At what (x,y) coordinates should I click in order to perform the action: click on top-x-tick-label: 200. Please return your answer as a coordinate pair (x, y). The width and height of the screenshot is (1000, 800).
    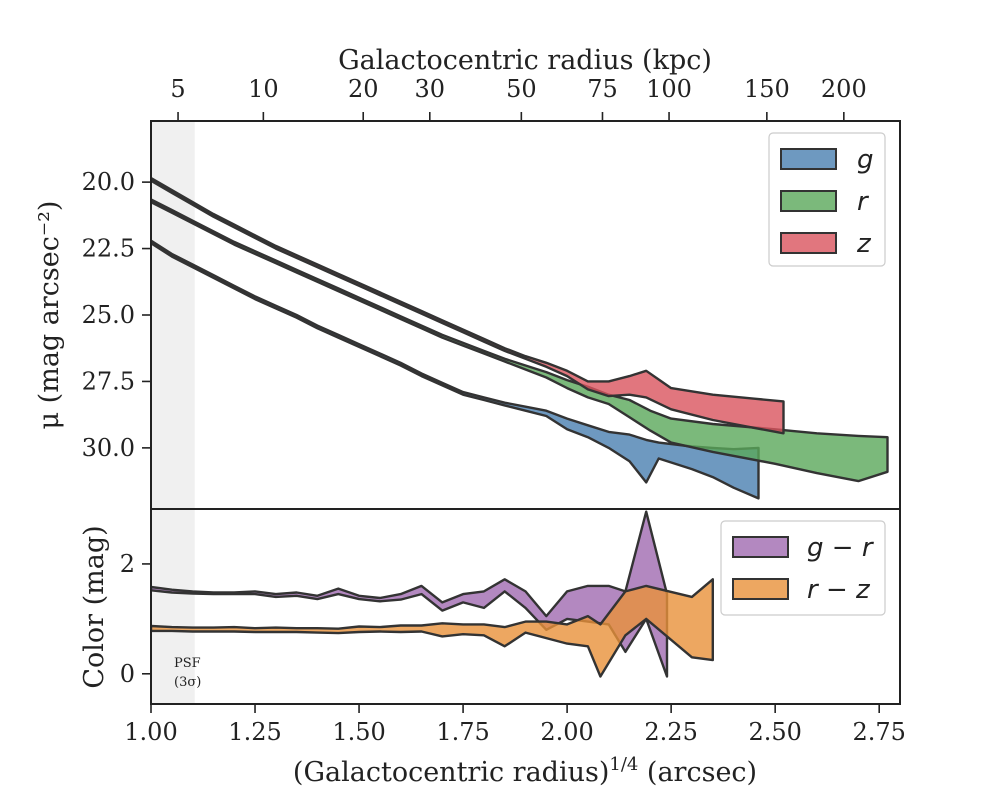
    Looking at the image, I should click on (844, 89).